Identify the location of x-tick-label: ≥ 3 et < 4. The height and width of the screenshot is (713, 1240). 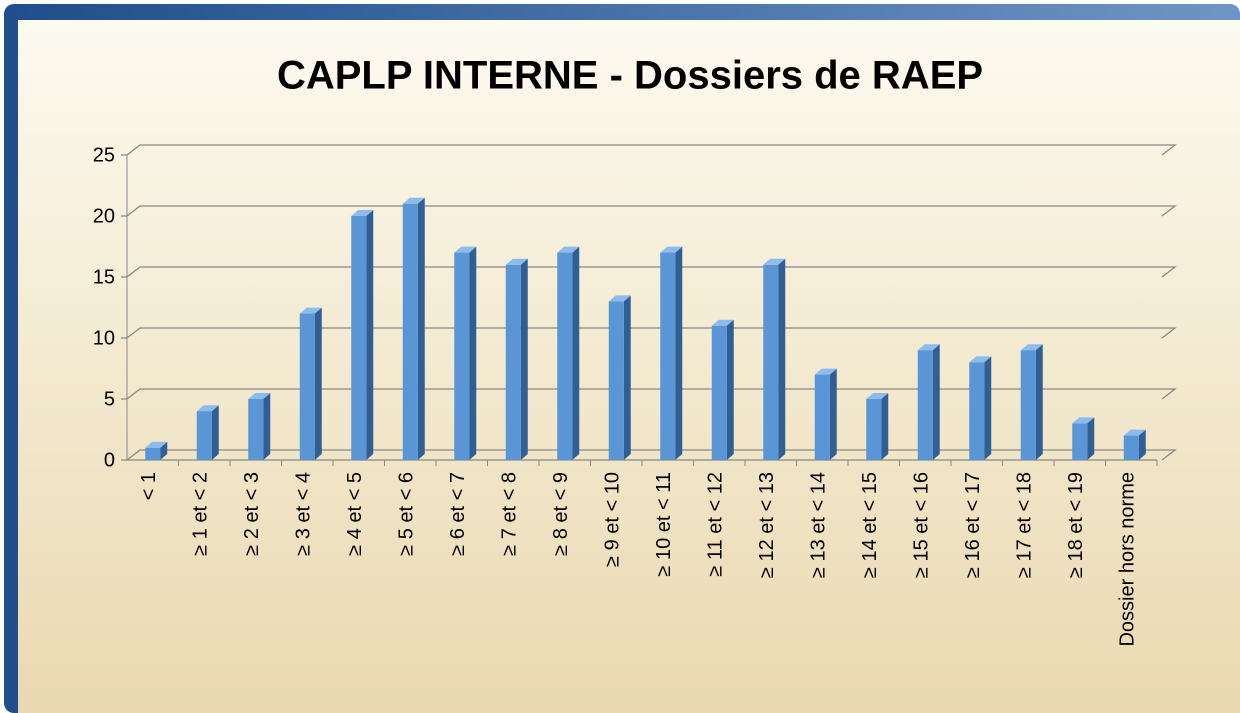
(304, 514).